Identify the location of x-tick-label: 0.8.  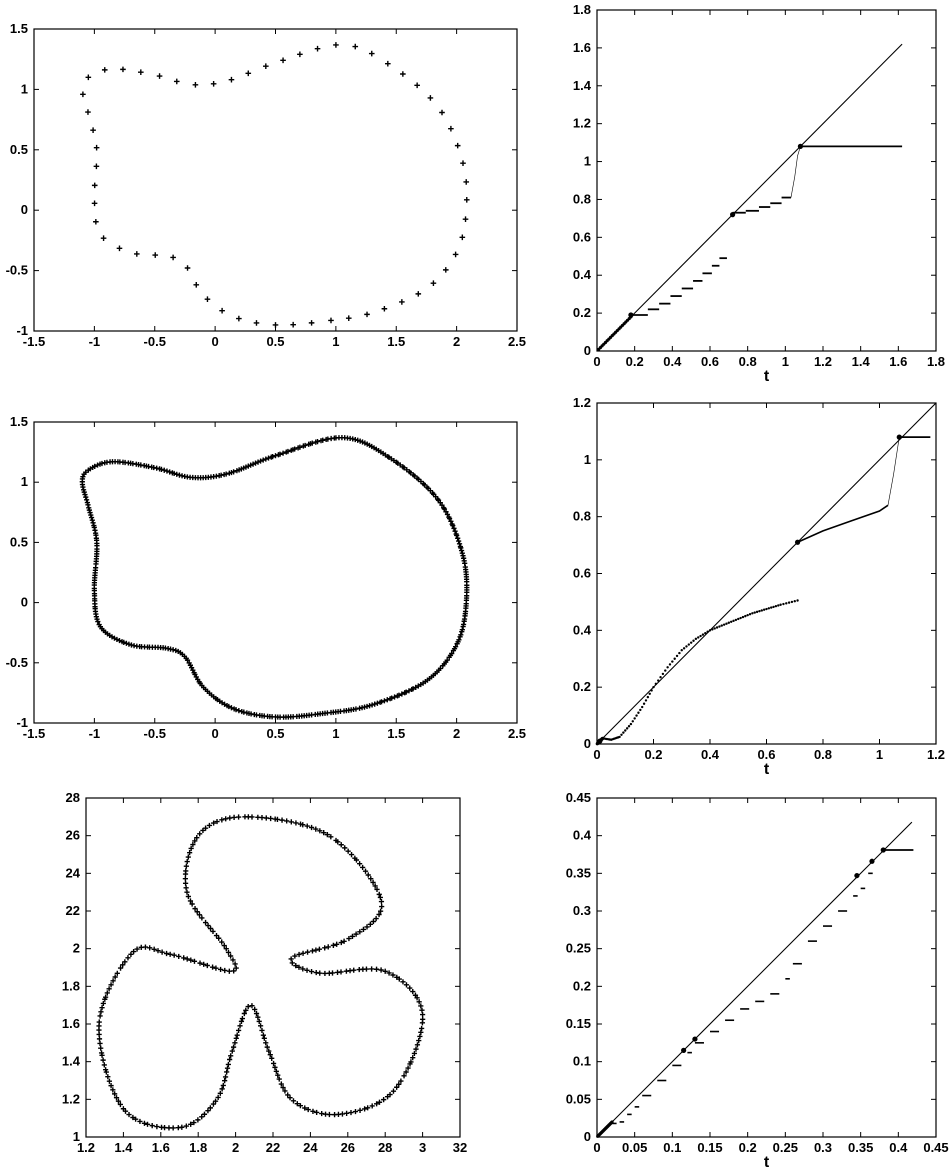
(823, 754).